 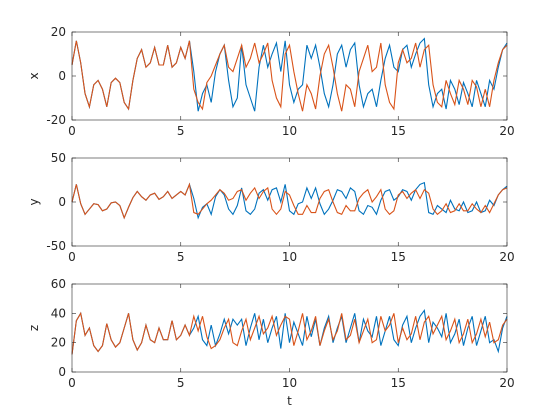 I want to click on y-tick-label: -20, so click(x=56, y=120).